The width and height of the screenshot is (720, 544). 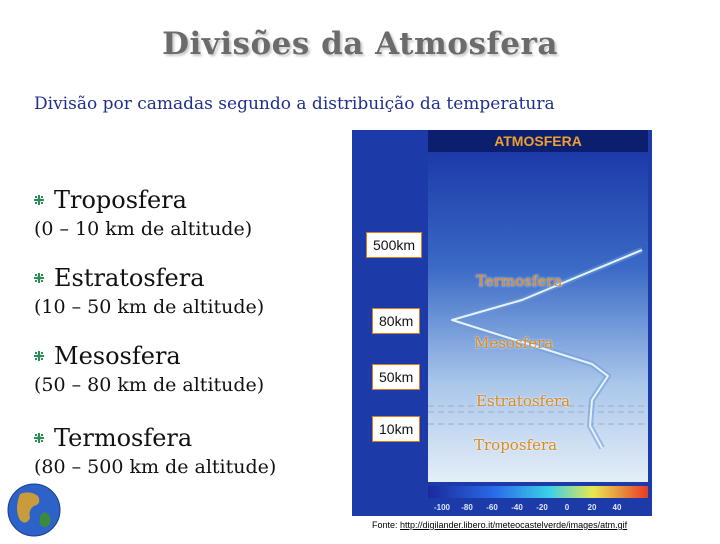 What do you see at coordinates (396, 377) in the screenshot?
I see `km-label-50: 50km` at bounding box center [396, 377].